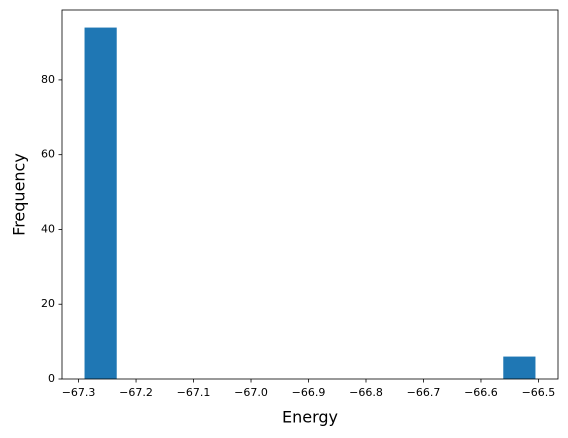 This screenshot has height=438, width=568. I want to click on y-tick-label: 60, so click(48, 154).